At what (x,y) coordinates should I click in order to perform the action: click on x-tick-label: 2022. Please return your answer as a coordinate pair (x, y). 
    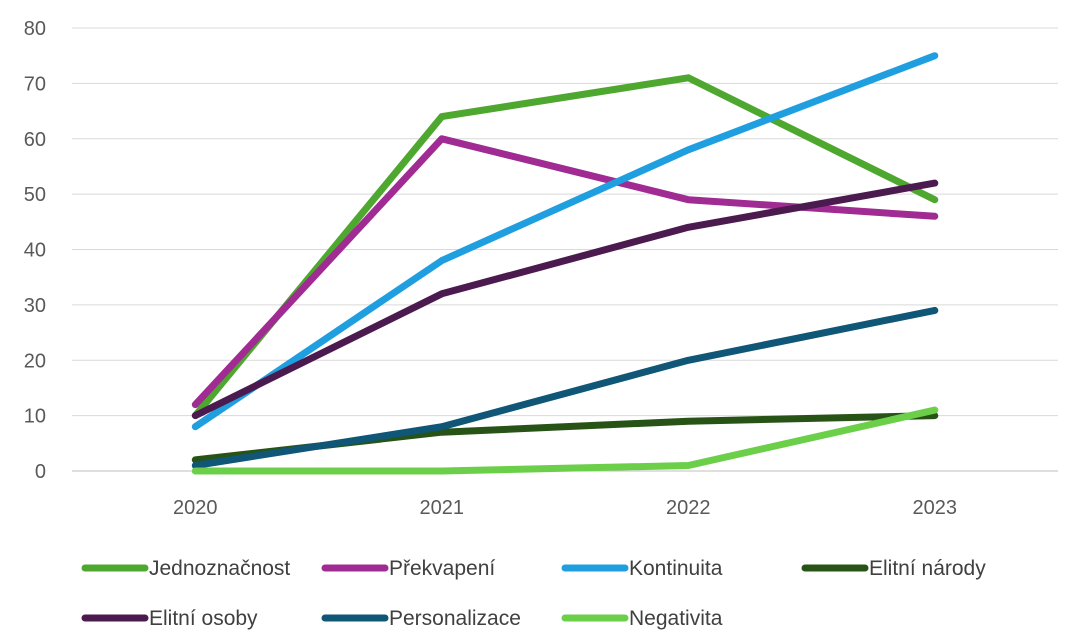
    Looking at the image, I should click on (688, 508).